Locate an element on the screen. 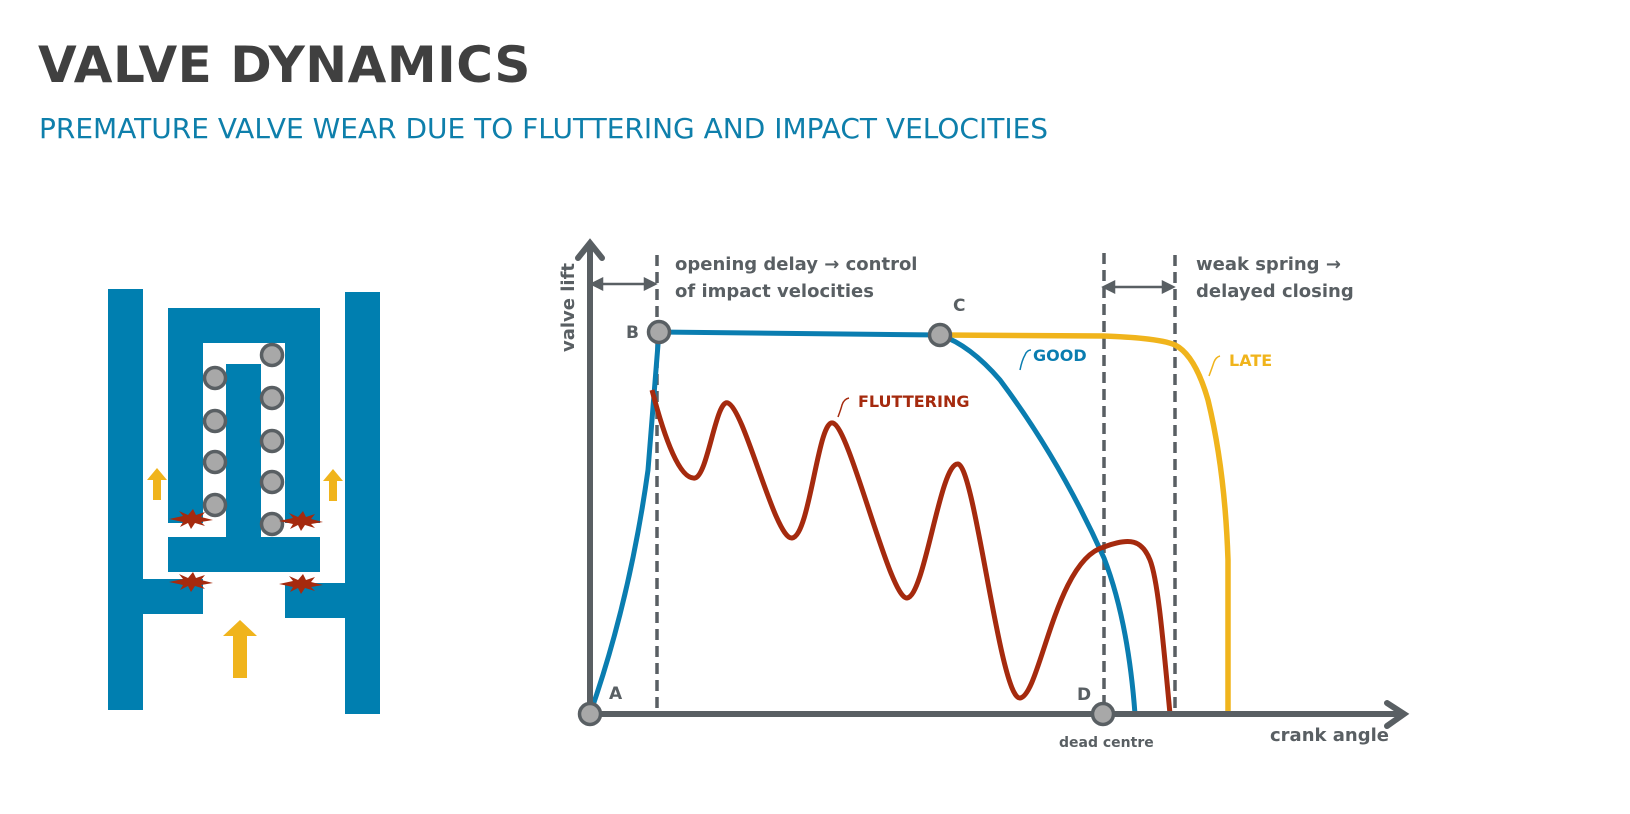  fluttering-curve-label: FLUTTERING is located at coordinates (913, 401).